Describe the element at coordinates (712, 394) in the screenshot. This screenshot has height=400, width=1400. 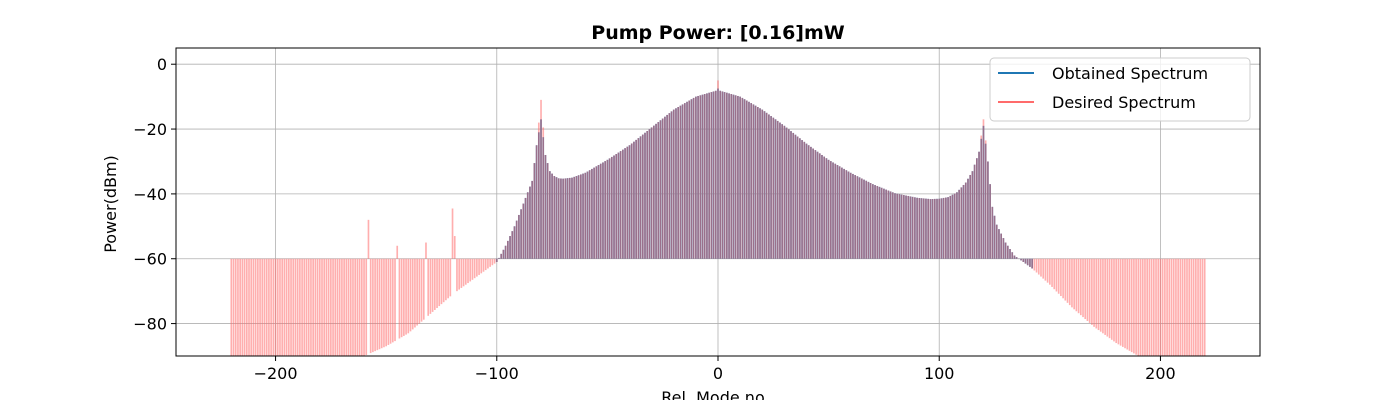
I see `x-axis-label: Rel. Mode no` at that location.